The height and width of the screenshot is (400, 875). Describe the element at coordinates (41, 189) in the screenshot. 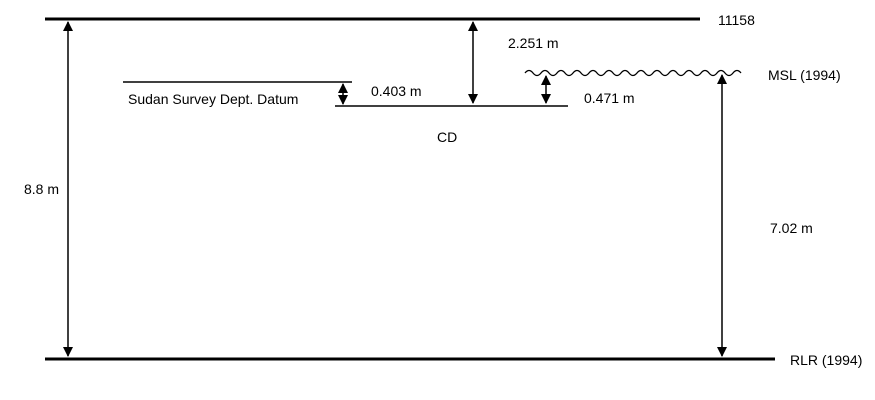

I see `dim-total-label: 8.8 m` at that location.